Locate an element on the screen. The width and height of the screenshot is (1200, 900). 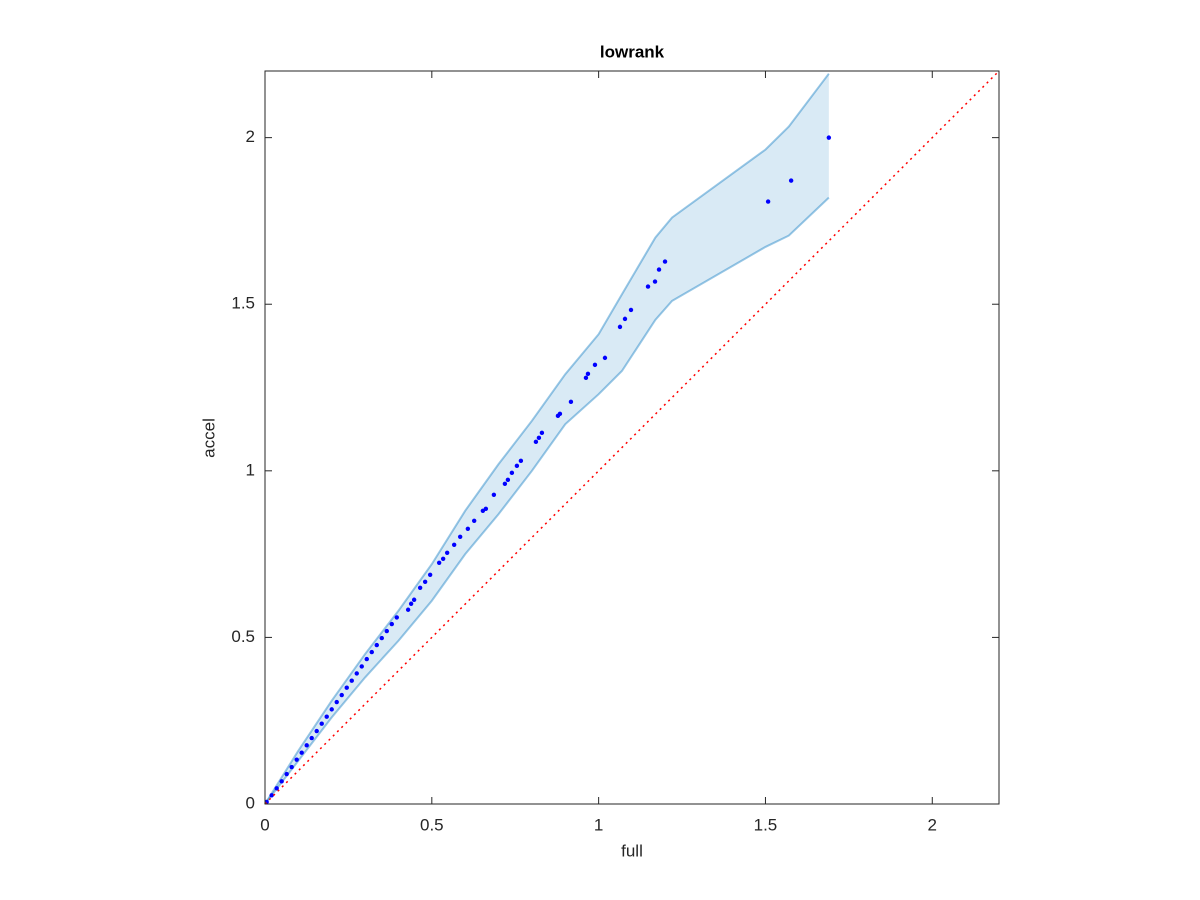
y-tick-label: 0.5 is located at coordinates (243, 636).